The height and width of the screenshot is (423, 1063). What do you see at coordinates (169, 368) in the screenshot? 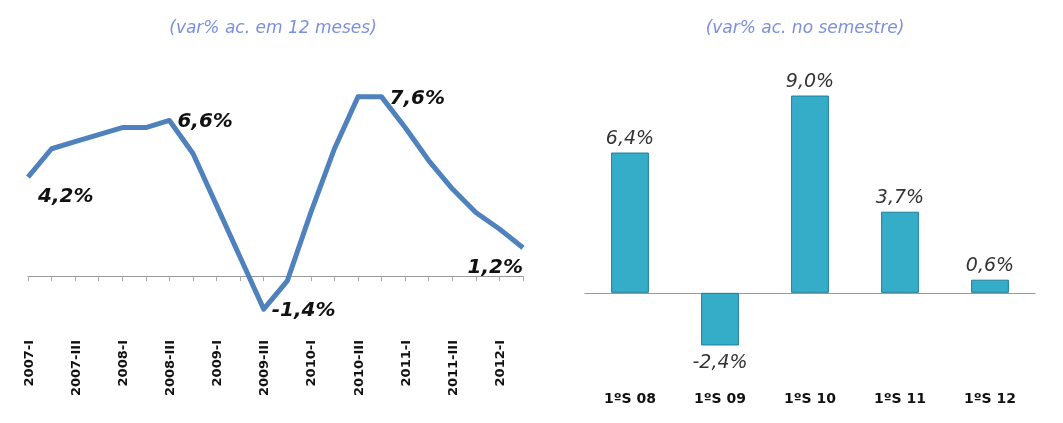
I see `x-tick-label: 2008-III` at bounding box center [169, 368].